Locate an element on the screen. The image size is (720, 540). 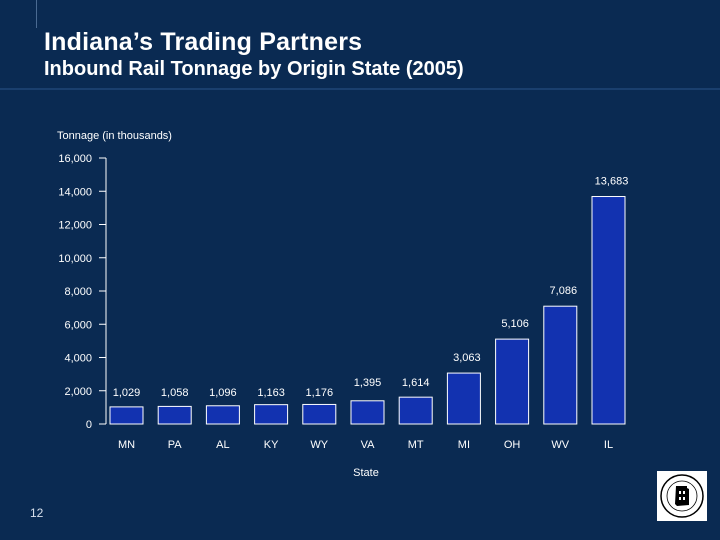
indot-seal-logo is located at coordinates (682, 496).